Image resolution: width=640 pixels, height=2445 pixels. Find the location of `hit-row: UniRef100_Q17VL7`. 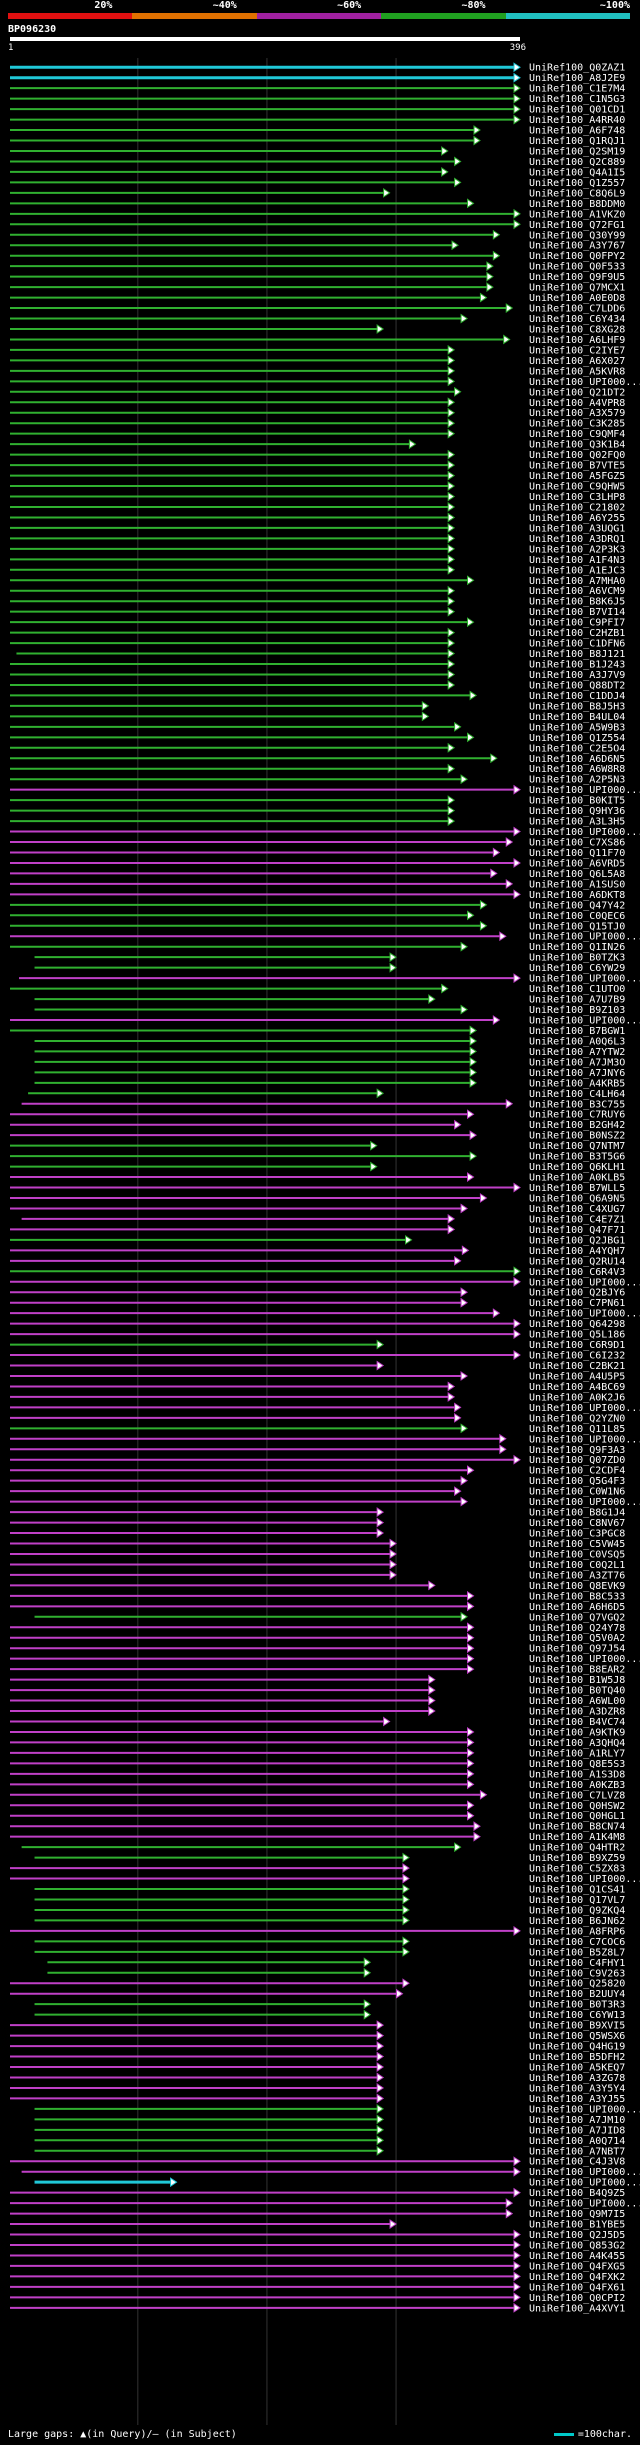

hit-row: UniRef100_Q17VL7 is located at coordinates (330, 1900).